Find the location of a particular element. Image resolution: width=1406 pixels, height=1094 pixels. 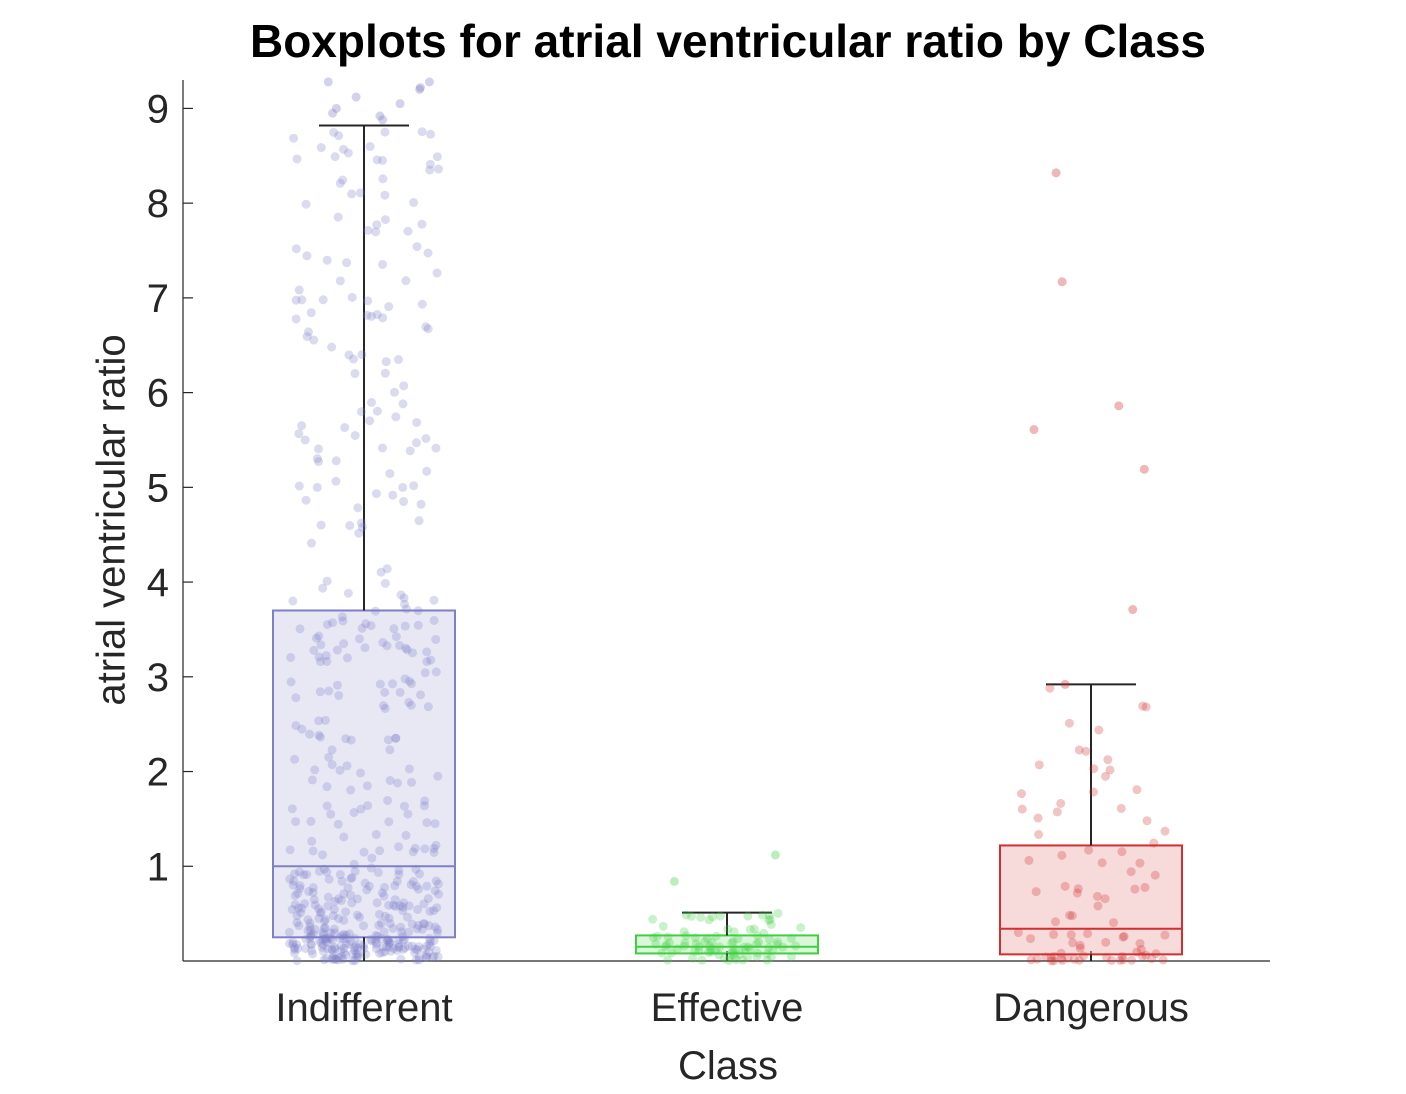

y-tick-label: 7 is located at coordinates (158, 299).